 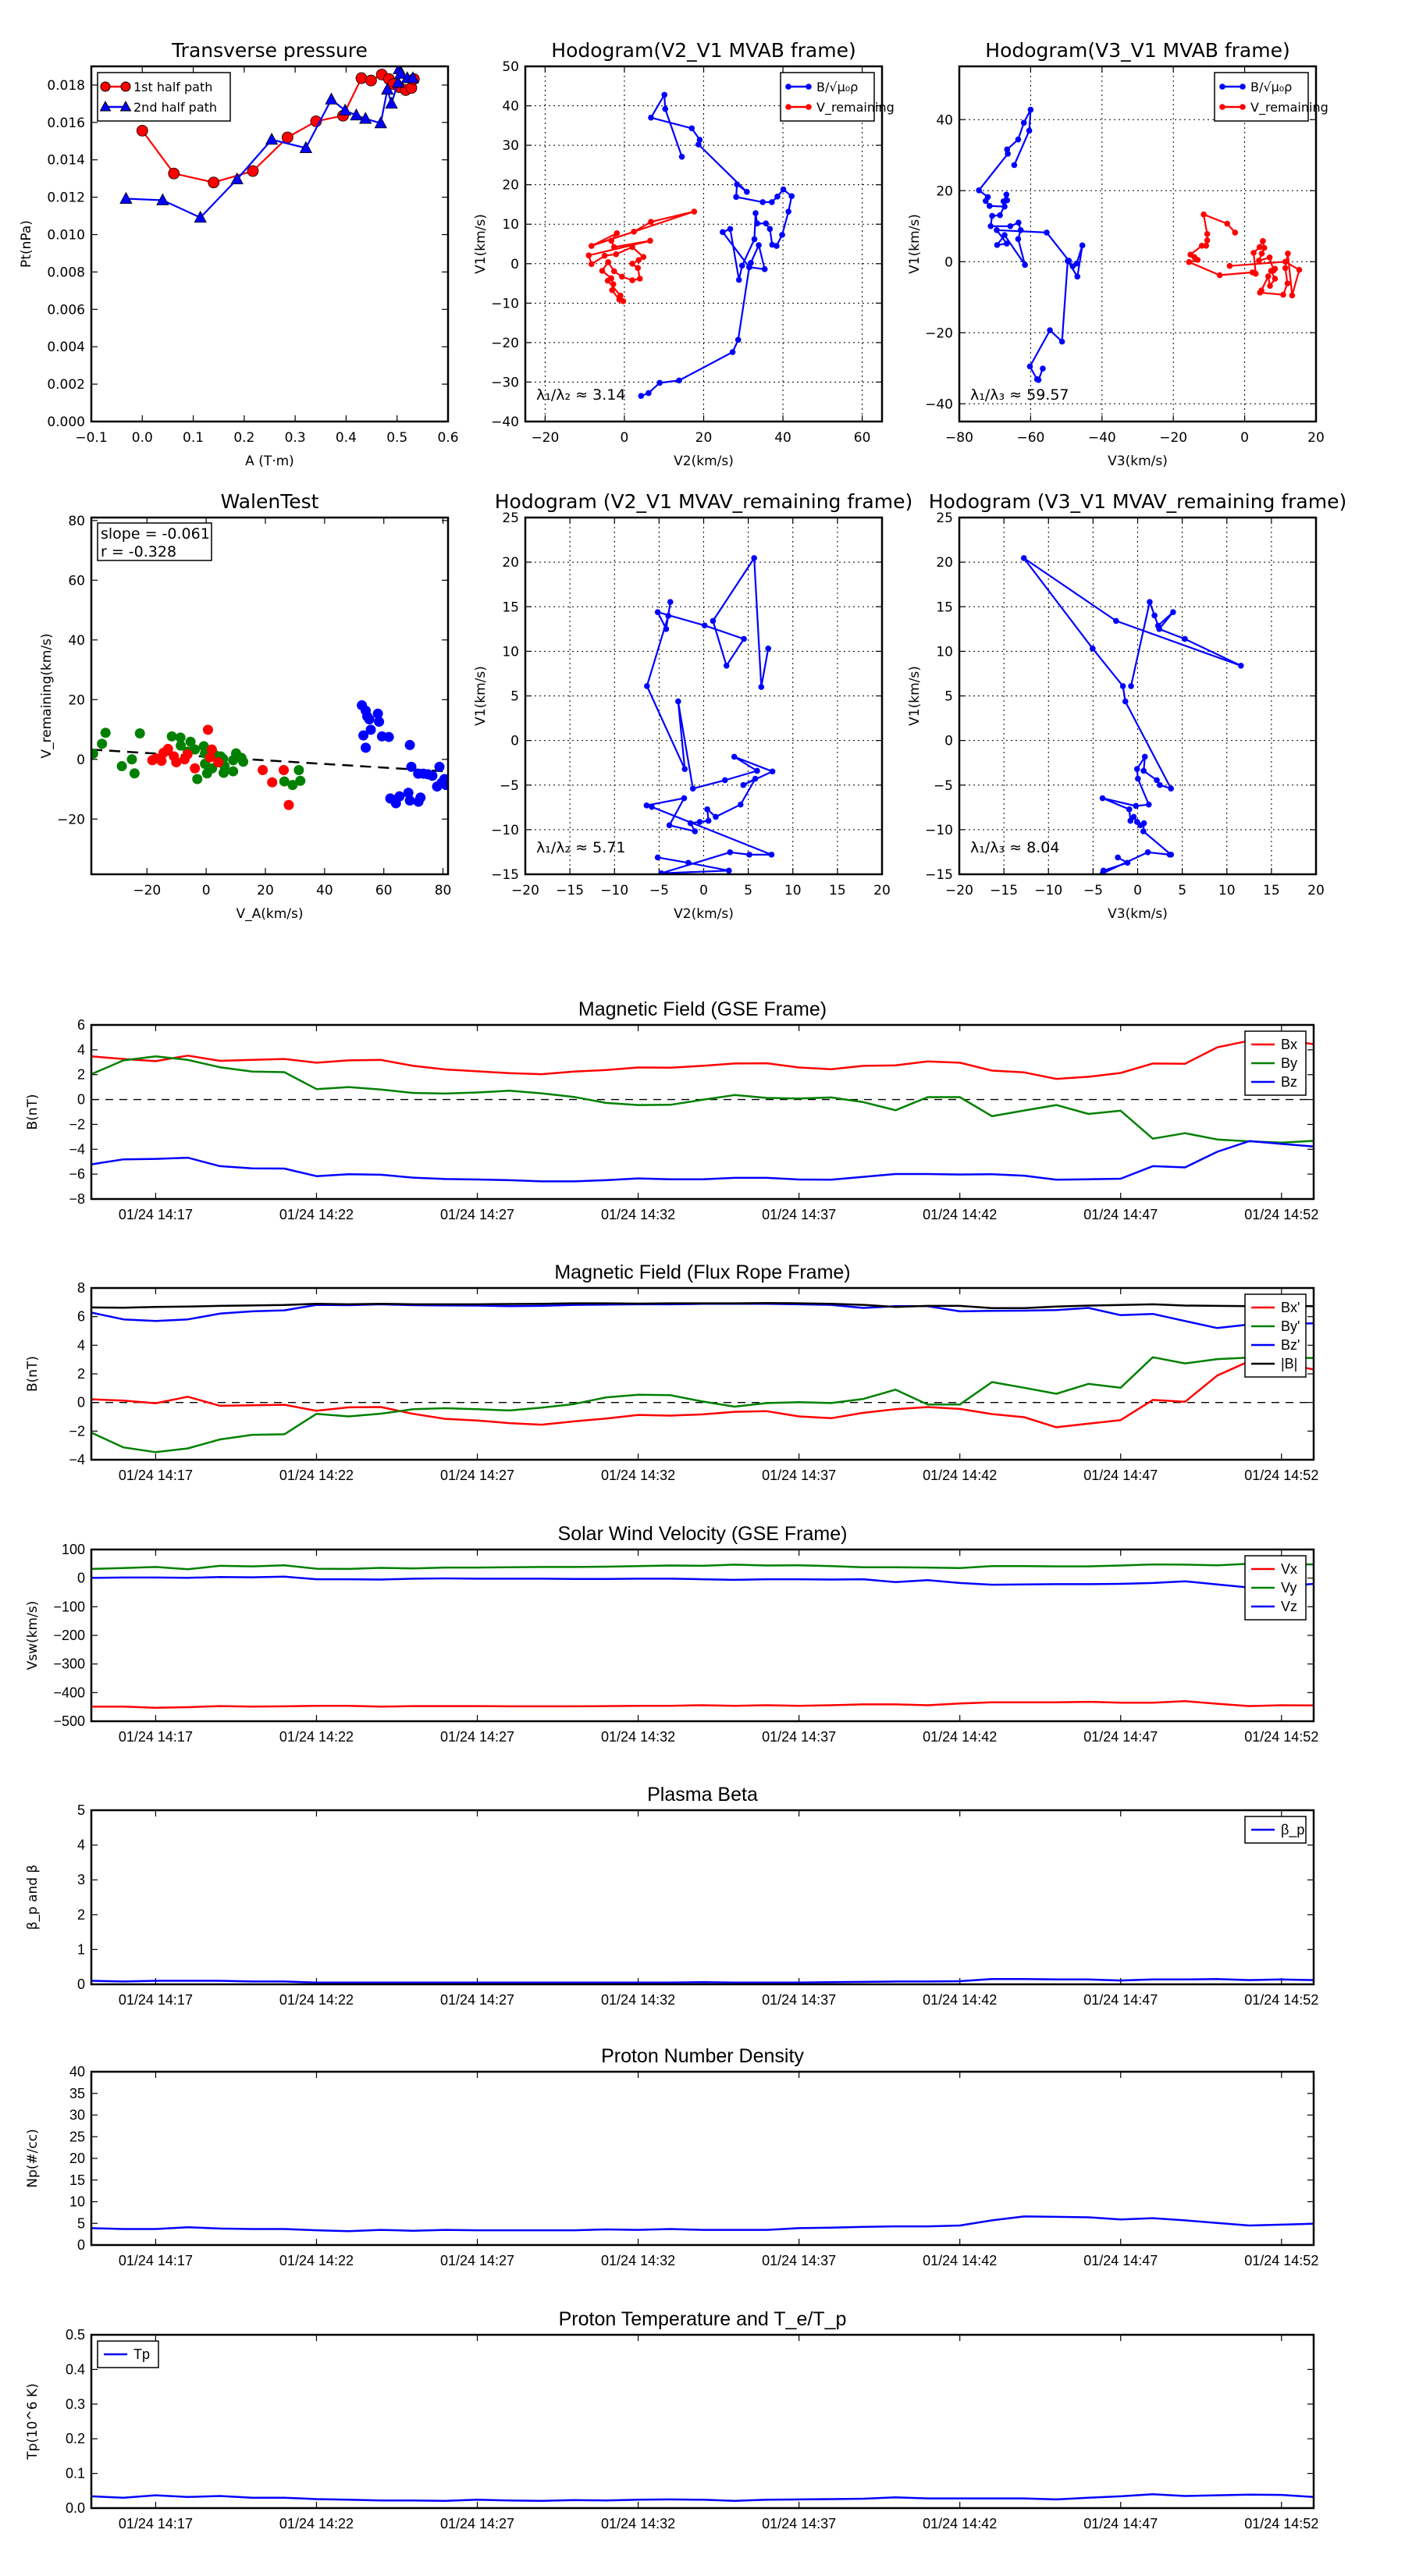 What do you see at coordinates (81, 2223) in the screenshot?
I see `y-tick-label: 5` at bounding box center [81, 2223].